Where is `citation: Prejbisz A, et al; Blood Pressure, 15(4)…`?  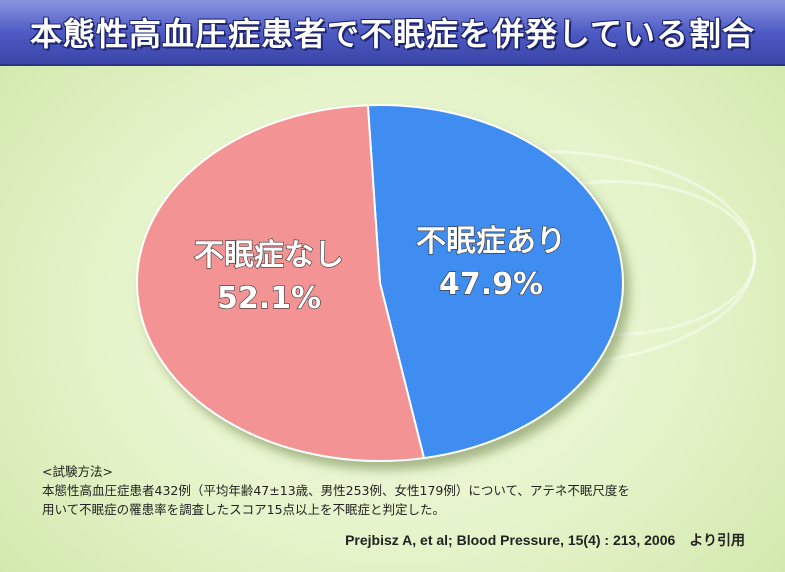 citation: Prejbisz A, et al; Blood Pressure, 15(4)… is located at coordinates (545, 540).